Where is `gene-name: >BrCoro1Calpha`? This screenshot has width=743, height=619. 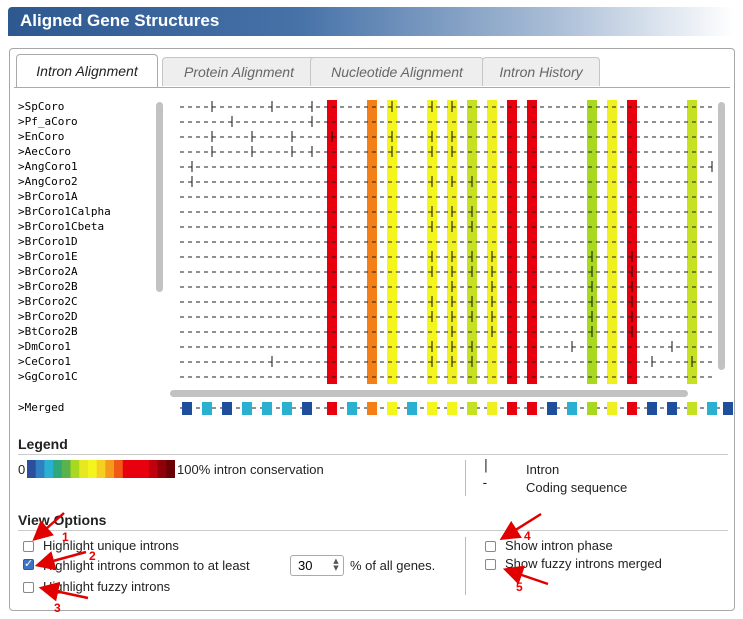
gene-name: >BrCoro1Calpha is located at coordinates (64, 211).